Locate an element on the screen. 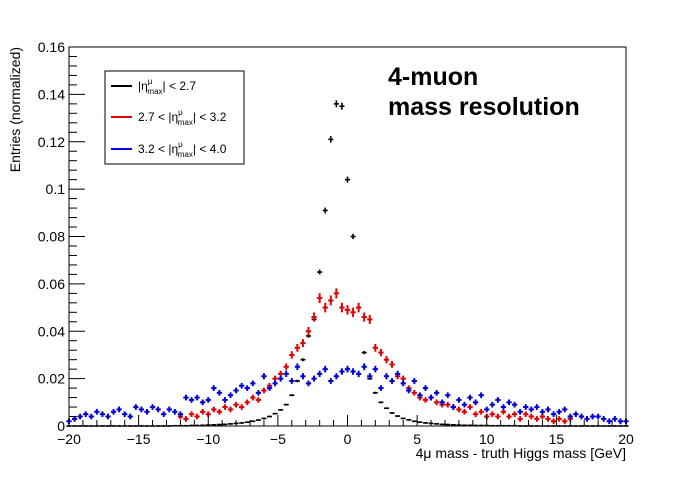  legend-label: 2.7 < |ημ max| < 3.2 is located at coordinates (182, 117).